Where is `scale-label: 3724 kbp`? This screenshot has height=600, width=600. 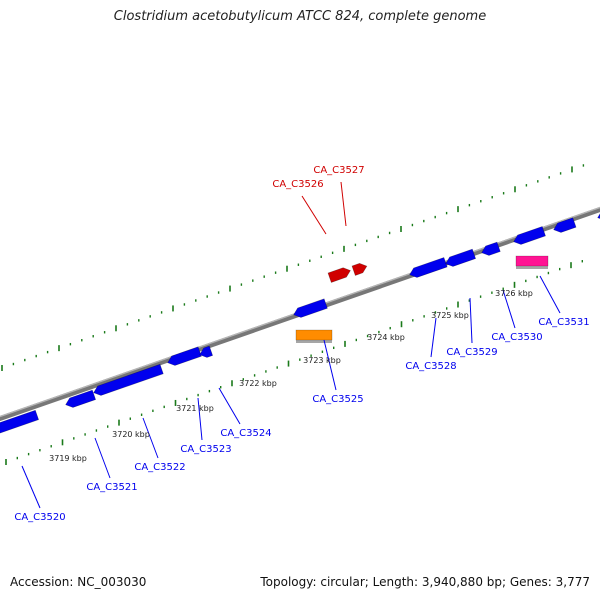 scale-label: 3724 kbp is located at coordinates (386, 337).